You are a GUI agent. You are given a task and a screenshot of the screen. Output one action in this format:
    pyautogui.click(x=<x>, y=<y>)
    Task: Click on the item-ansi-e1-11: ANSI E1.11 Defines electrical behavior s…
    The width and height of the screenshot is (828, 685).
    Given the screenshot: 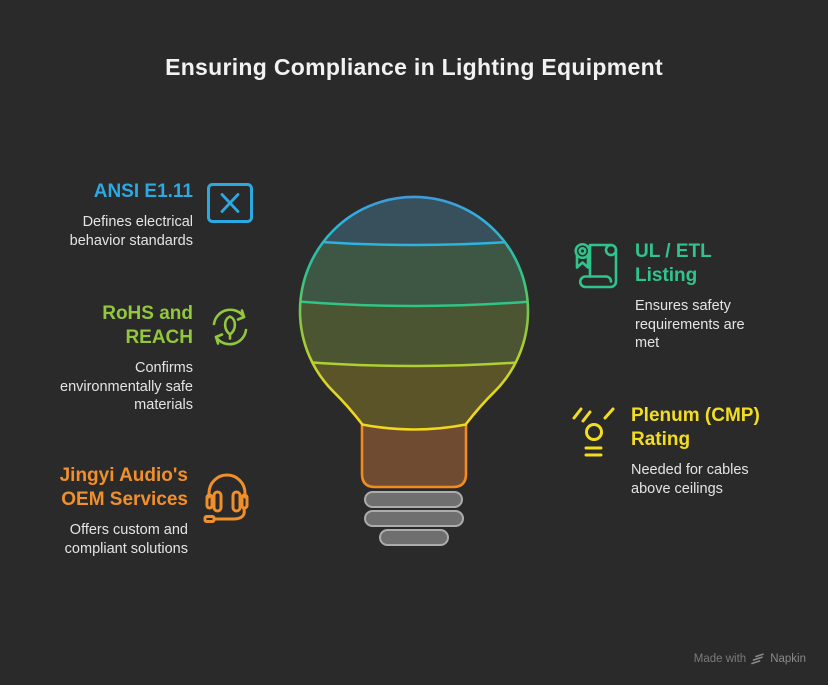 What is the action you would take?
    pyautogui.click(x=141, y=215)
    